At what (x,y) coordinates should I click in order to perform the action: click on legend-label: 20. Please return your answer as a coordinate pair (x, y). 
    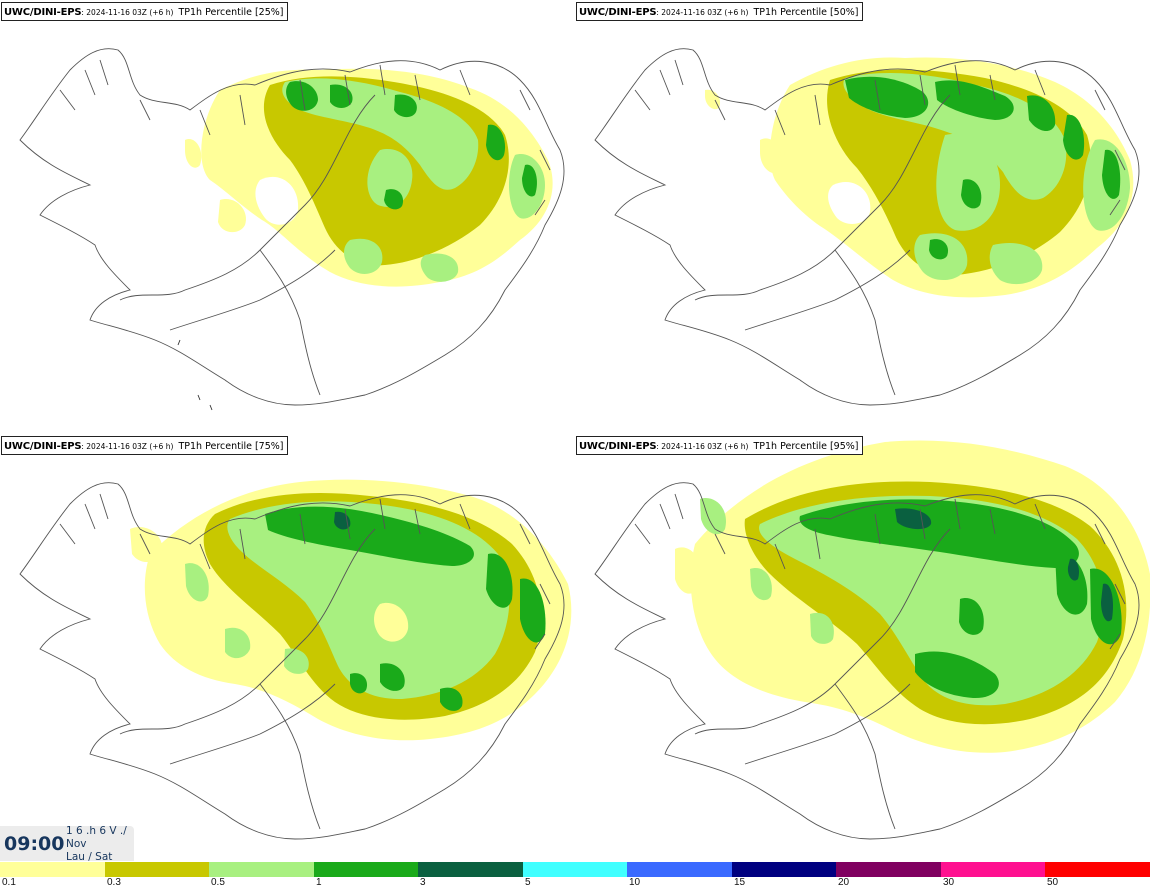
    Looking at the image, I should click on (844, 882).